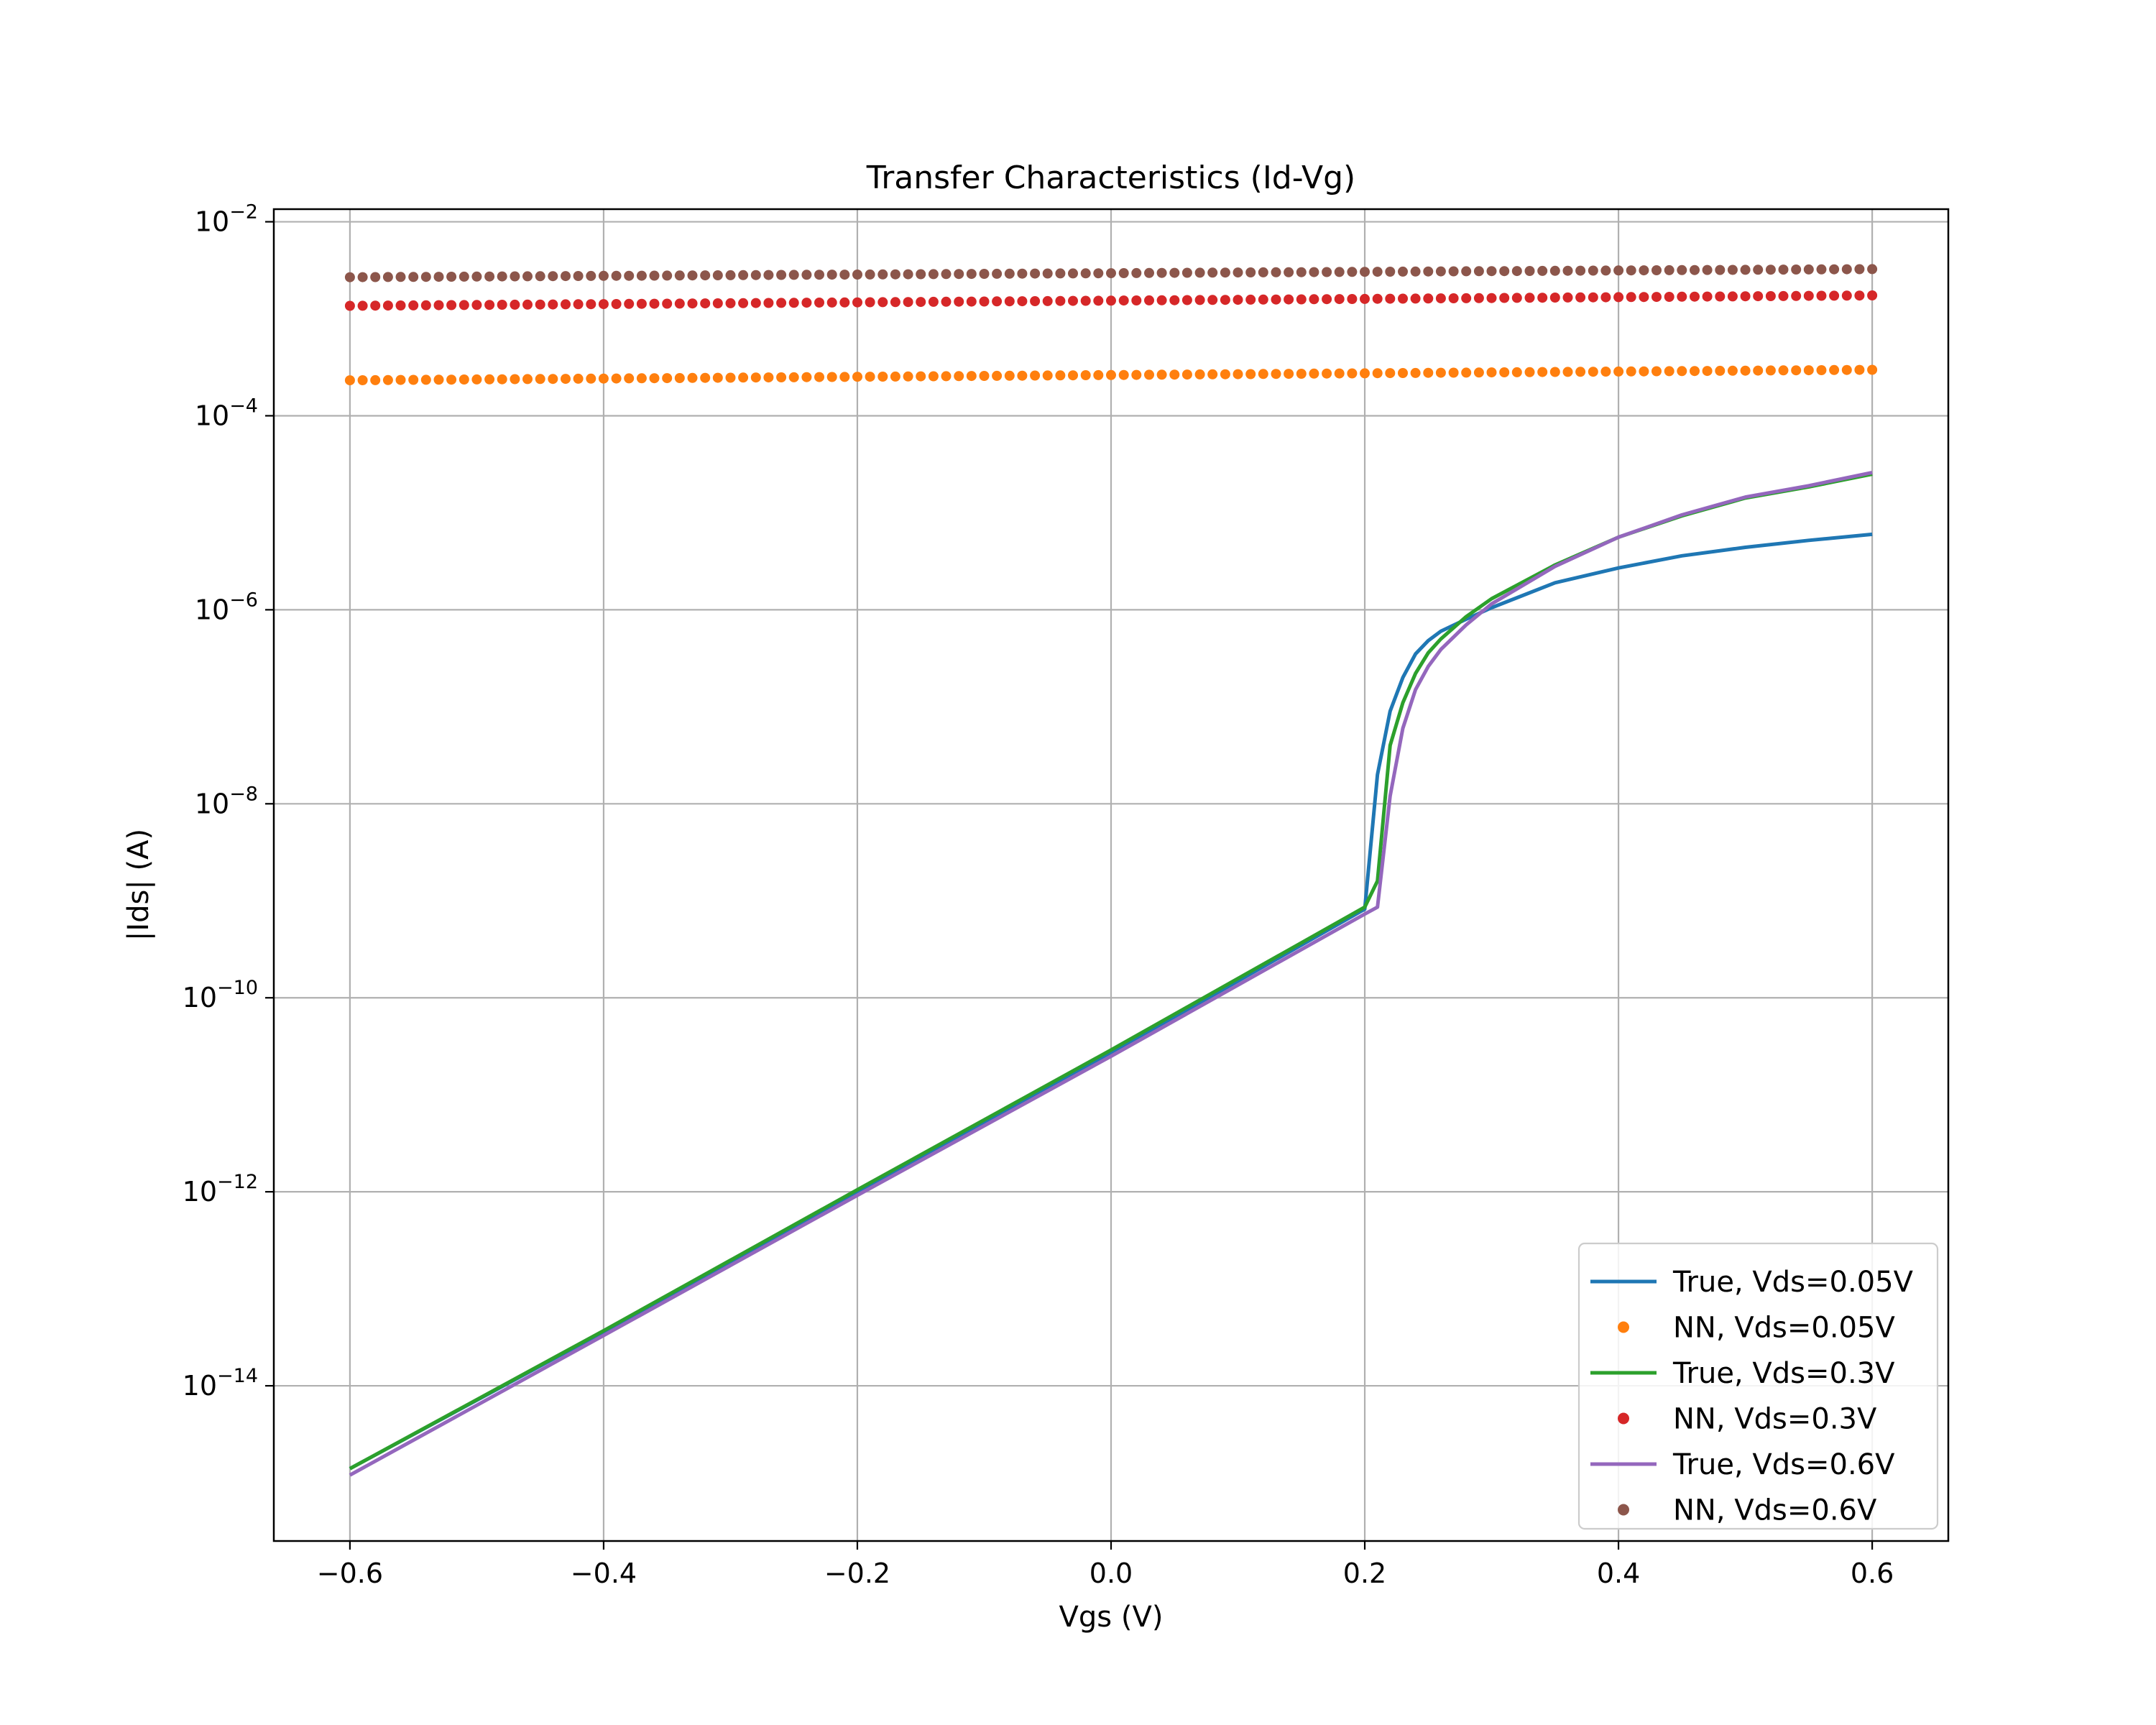  Describe the element at coordinates (857, 1573) in the screenshot. I see `x-tick-label: −0.2` at that location.